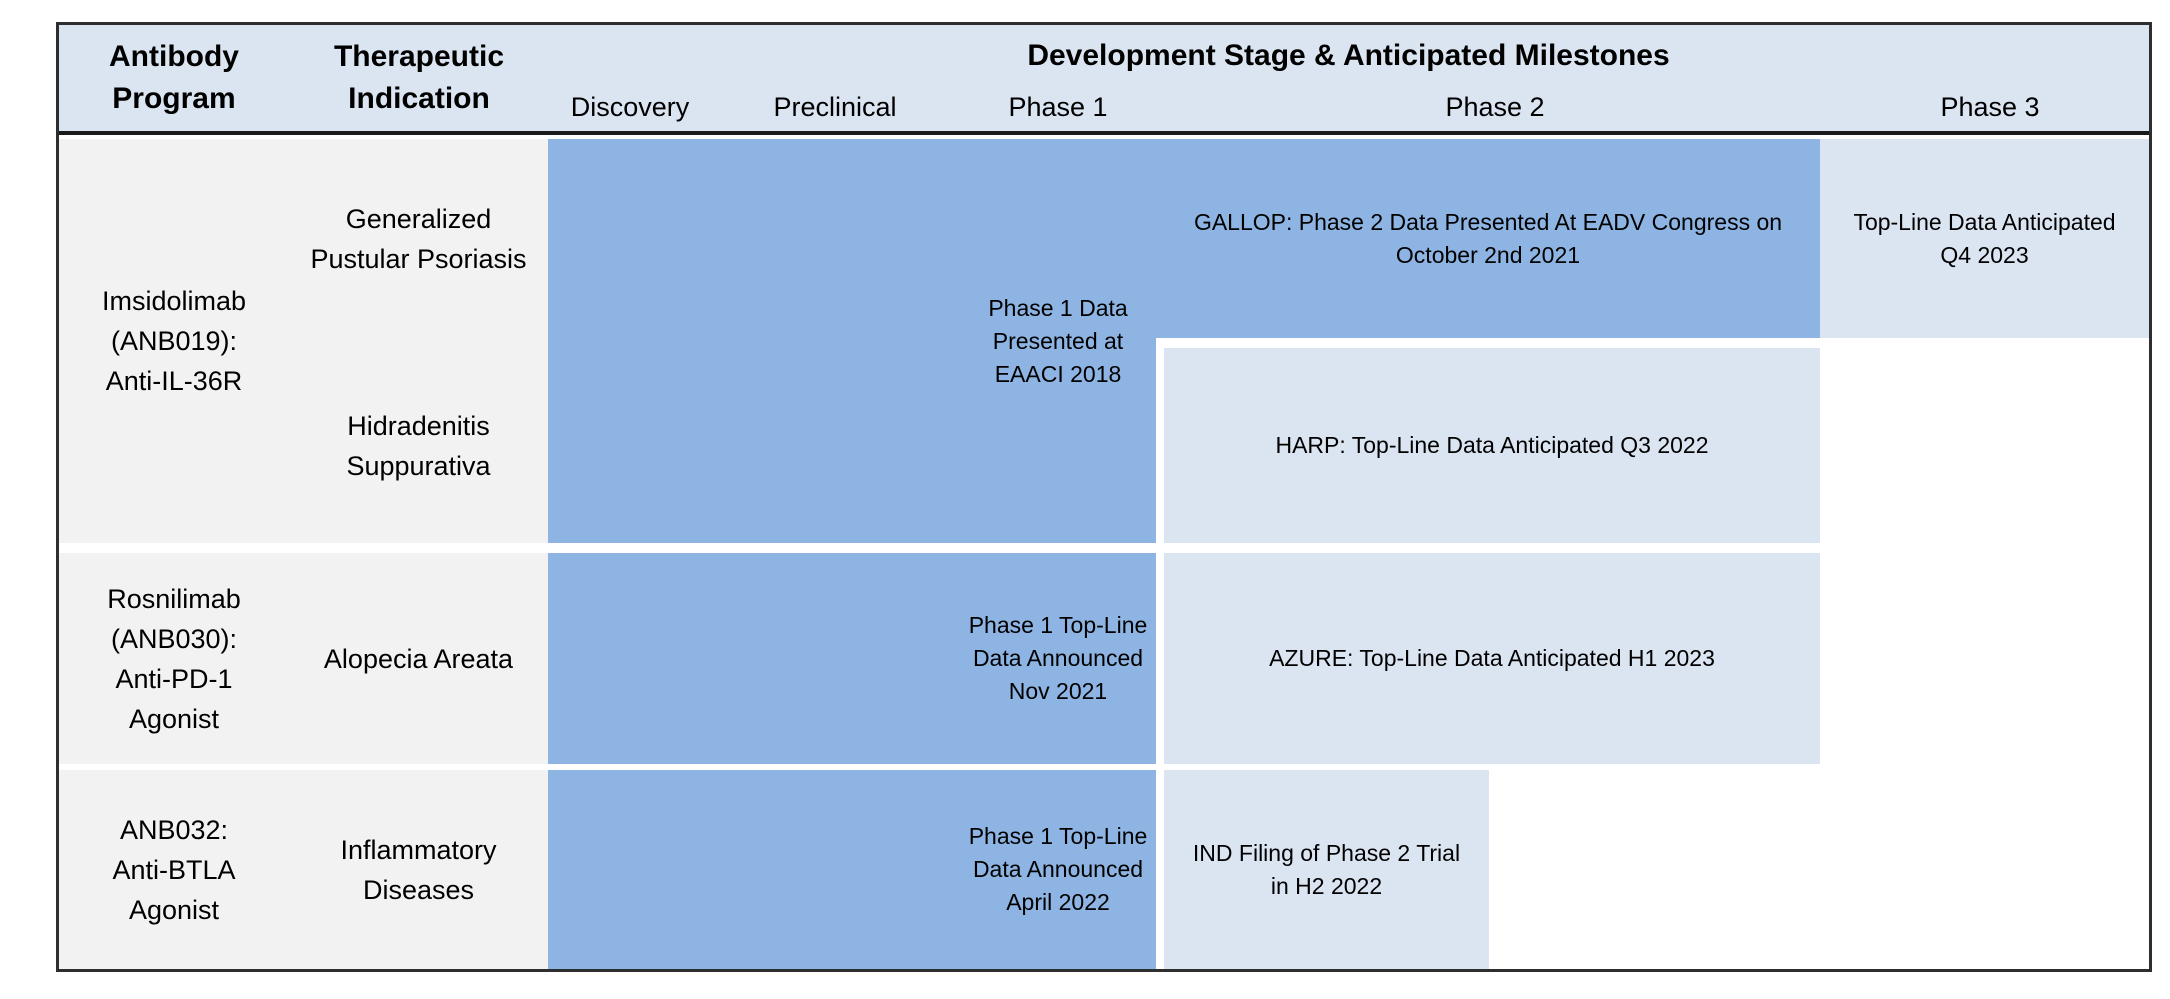  Describe the element at coordinates (303, 869) in the screenshot. I see `label-bg-row-anb032` at that location.